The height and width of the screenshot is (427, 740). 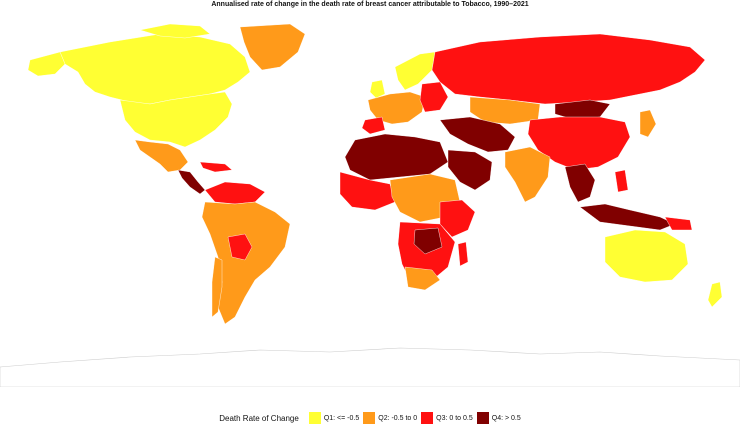 What do you see at coordinates (370, 367) in the screenshot?
I see `region-antarctica` at bounding box center [370, 367].